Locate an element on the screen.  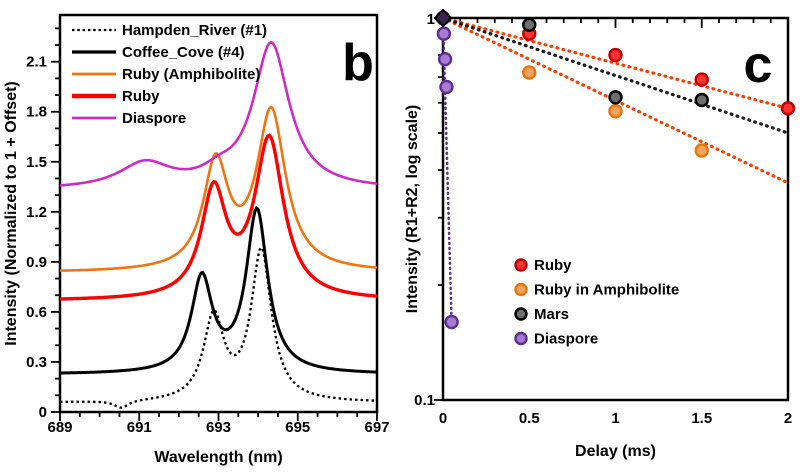
x-tick-label: 697 is located at coordinates (376, 427).